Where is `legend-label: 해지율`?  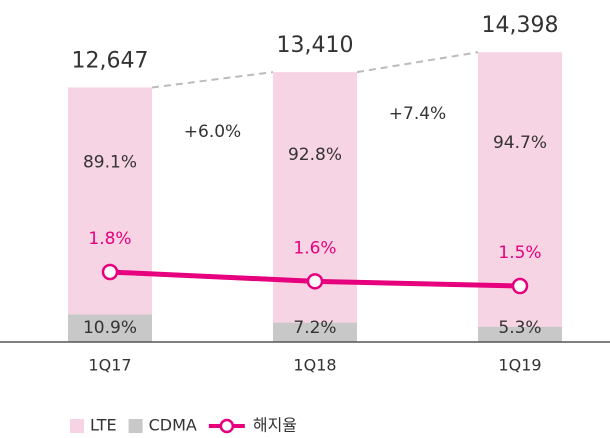 legend-label: 해지율 is located at coordinates (275, 425).